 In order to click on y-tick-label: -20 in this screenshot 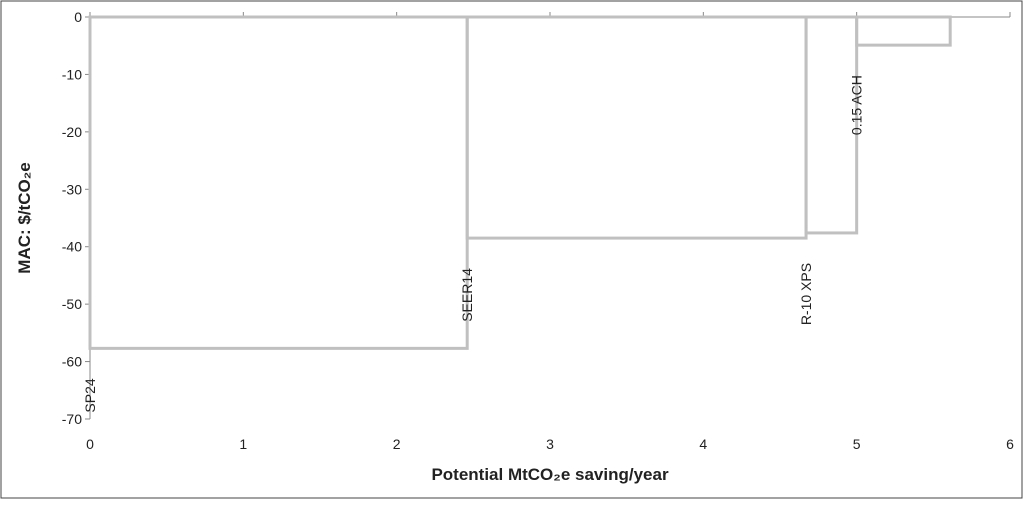, I will do `click(72, 132)`.